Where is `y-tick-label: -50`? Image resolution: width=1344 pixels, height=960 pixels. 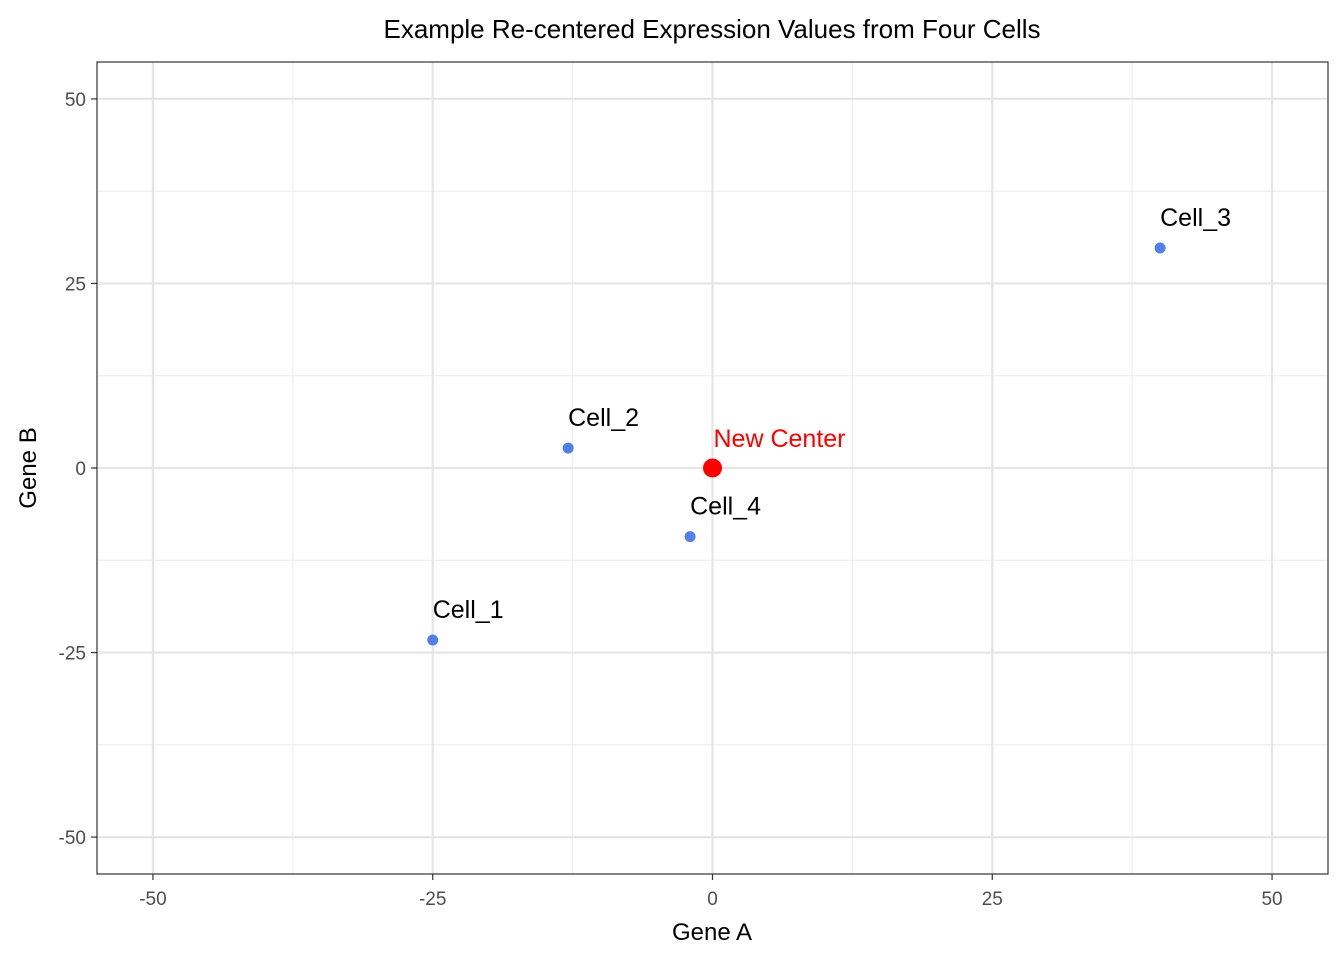 y-tick-label: -50 is located at coordinates (72, 838).